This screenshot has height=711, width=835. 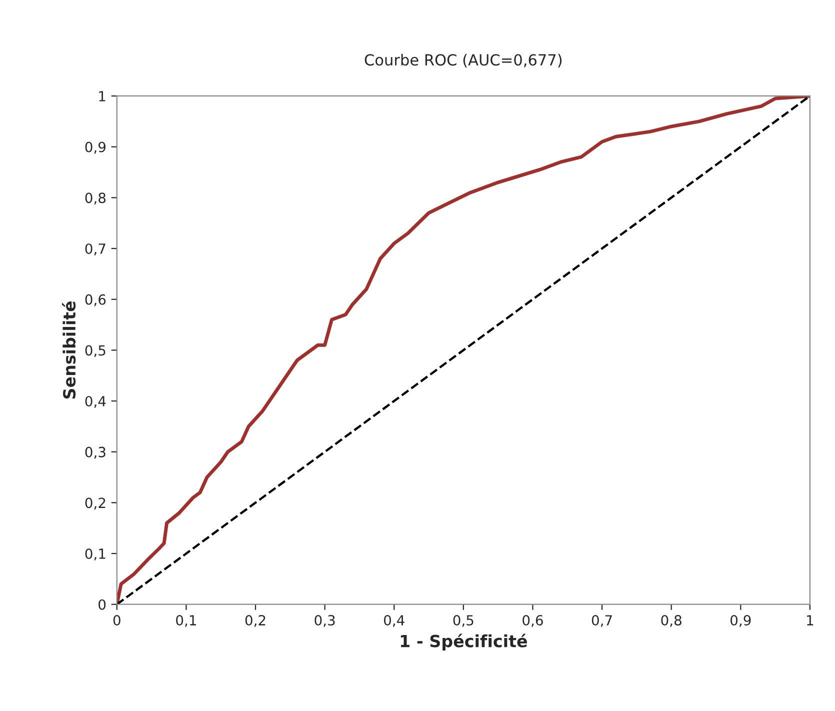 What do you see at coordinates (394, 621) in the screenshot?
I see `x-tick-label: 0,4` at bounding box center [394, 621].